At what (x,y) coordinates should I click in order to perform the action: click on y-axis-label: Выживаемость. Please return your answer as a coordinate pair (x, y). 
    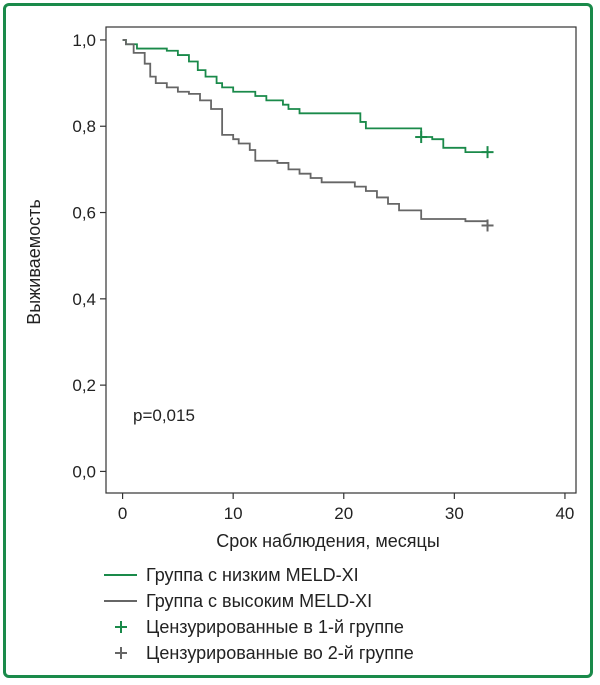
    Looking at the image, I should click on (34, 261).